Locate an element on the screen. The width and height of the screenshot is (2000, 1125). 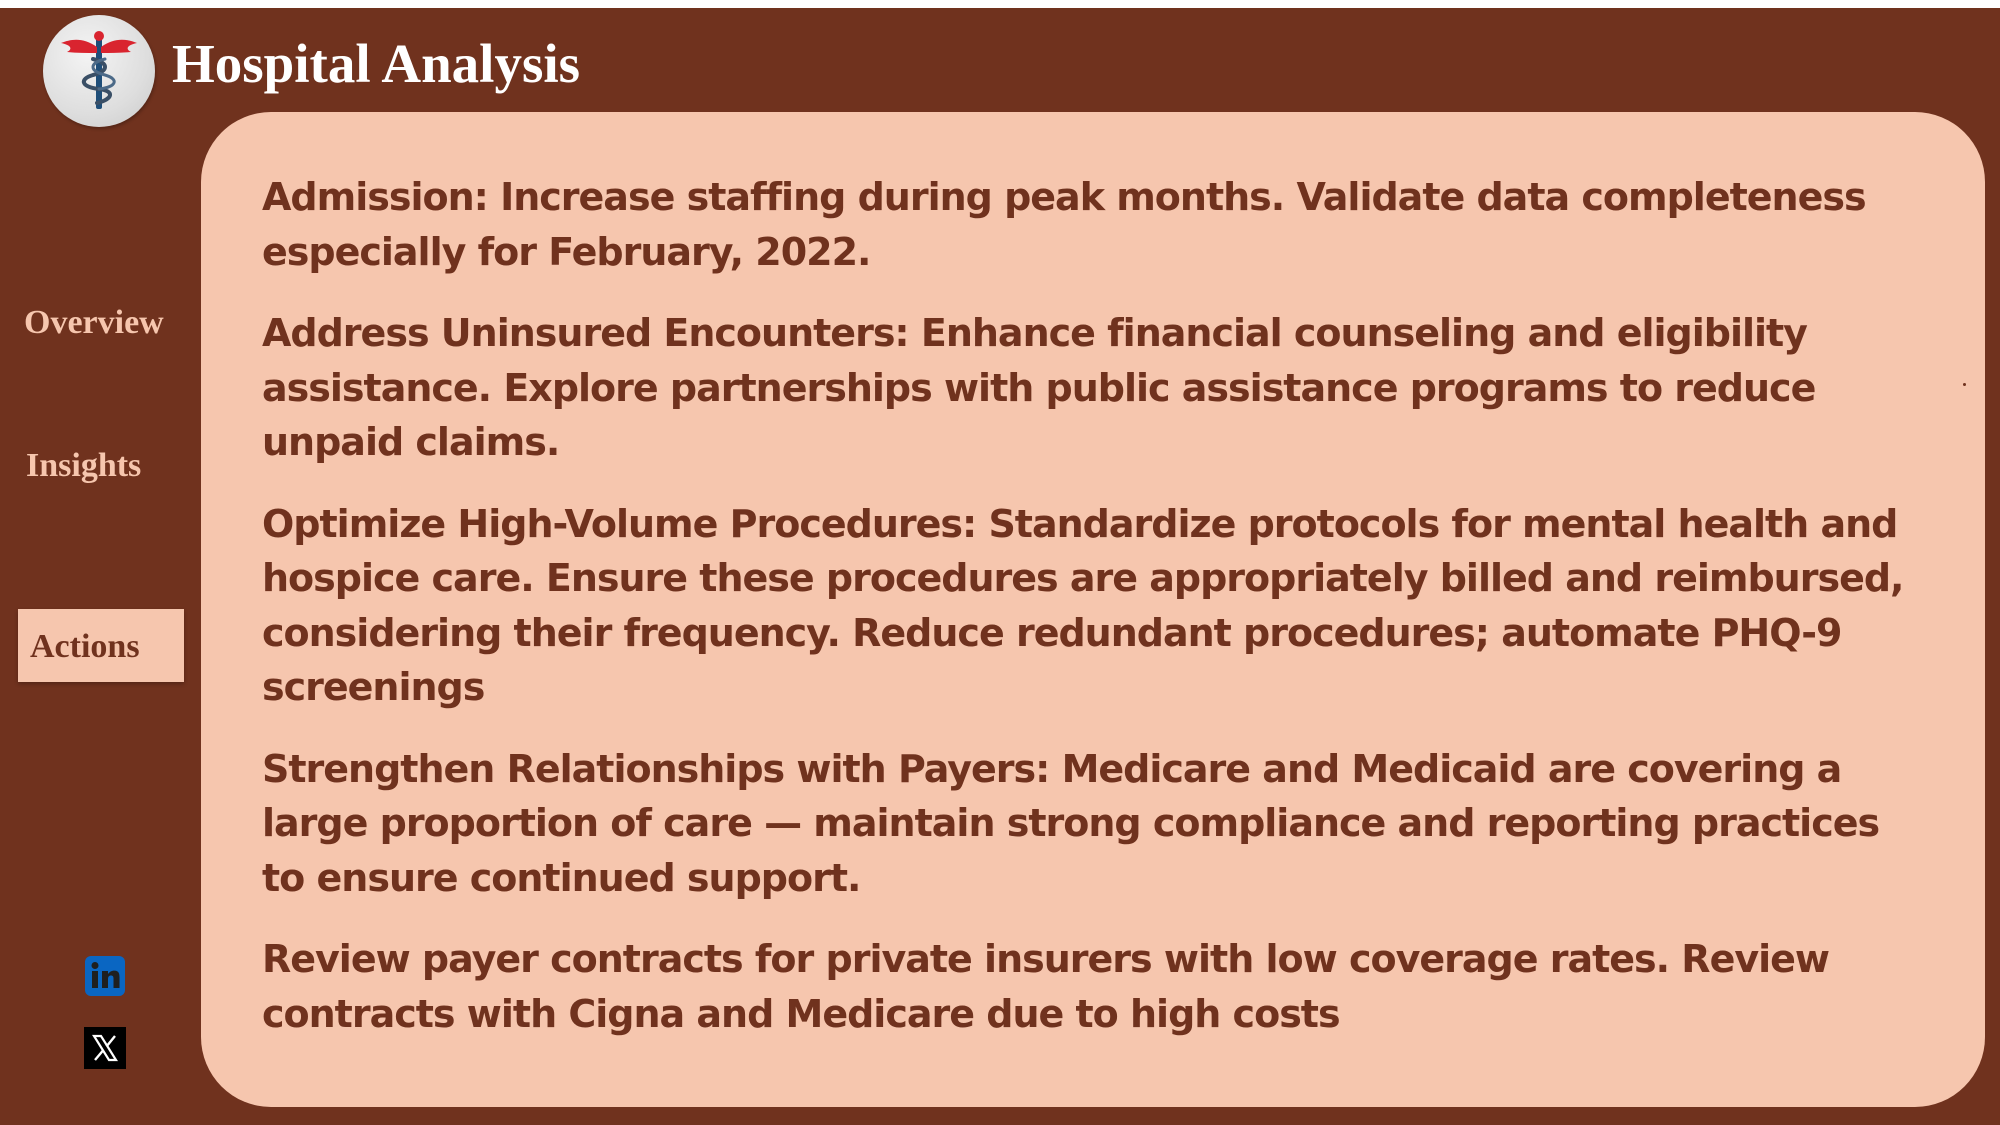
nav-actions: Actions is located at coordinates (101, 645).